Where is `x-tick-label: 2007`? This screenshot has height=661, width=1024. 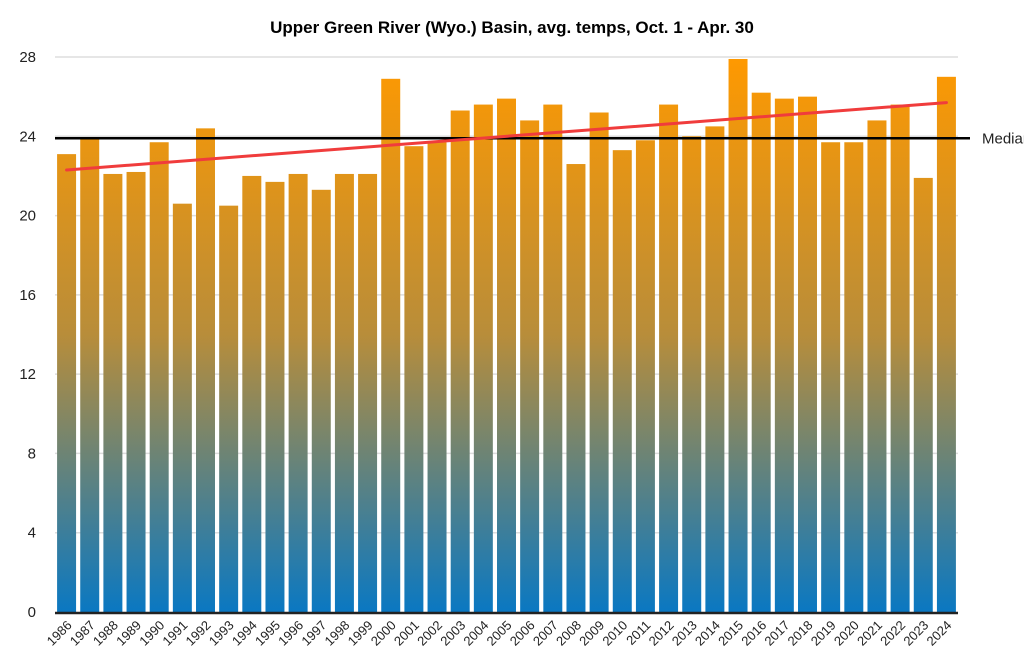
x-tick-label: 2007 is located at coordinates (545, 633).